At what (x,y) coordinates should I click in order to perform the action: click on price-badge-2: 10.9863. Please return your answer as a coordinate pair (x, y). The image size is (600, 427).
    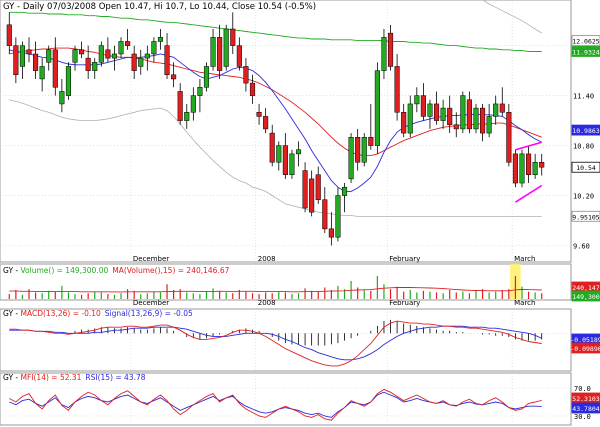
    Looking at the image, I should click on (585, 131).